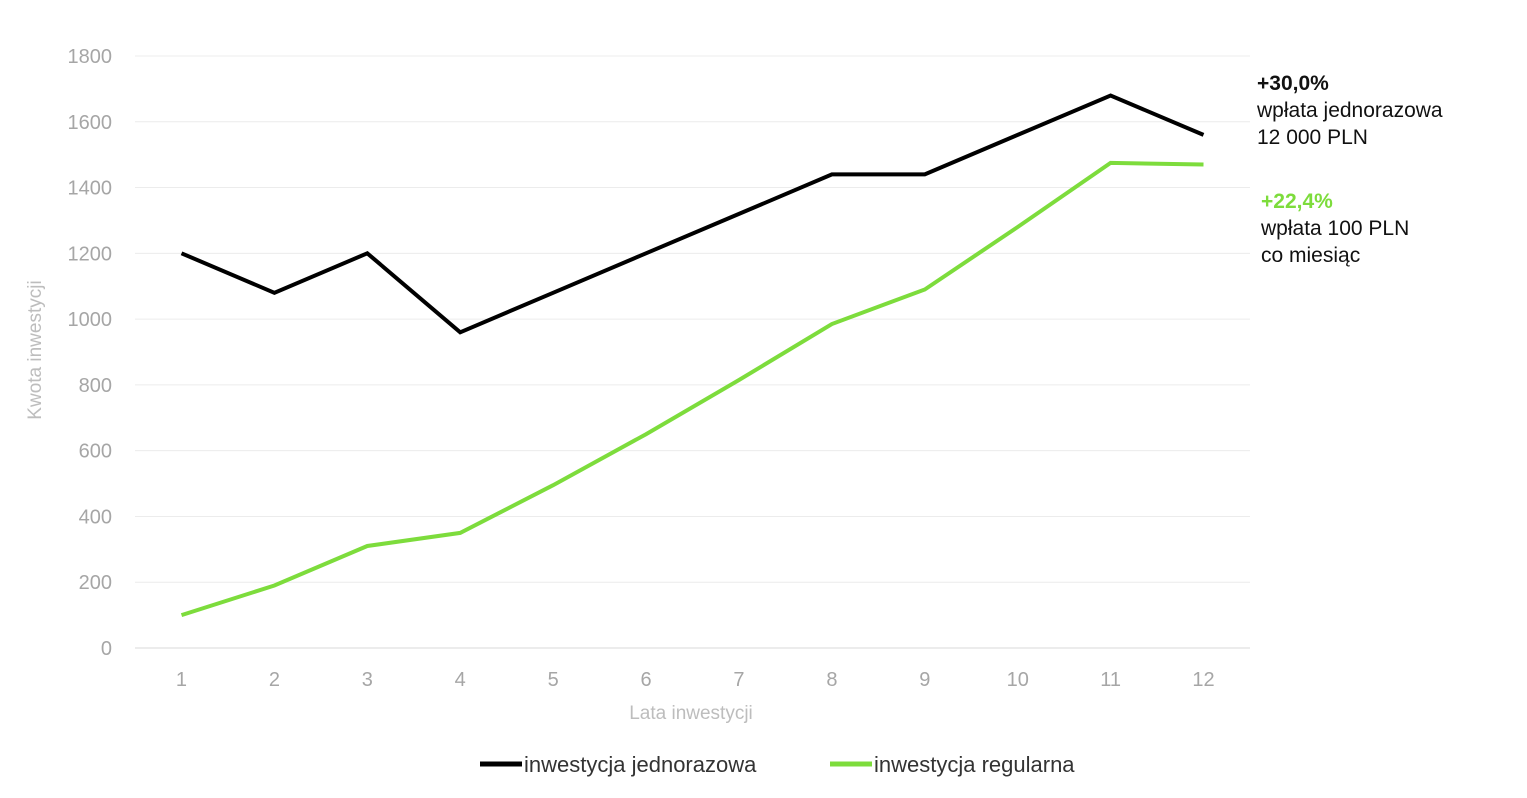 Image resolution: width=1527 pixels, height=798 pixels. Describe the element at coordinates (691, 713) in the screenshot. I see `x-axis-title: Lata inwestycji` at that location.